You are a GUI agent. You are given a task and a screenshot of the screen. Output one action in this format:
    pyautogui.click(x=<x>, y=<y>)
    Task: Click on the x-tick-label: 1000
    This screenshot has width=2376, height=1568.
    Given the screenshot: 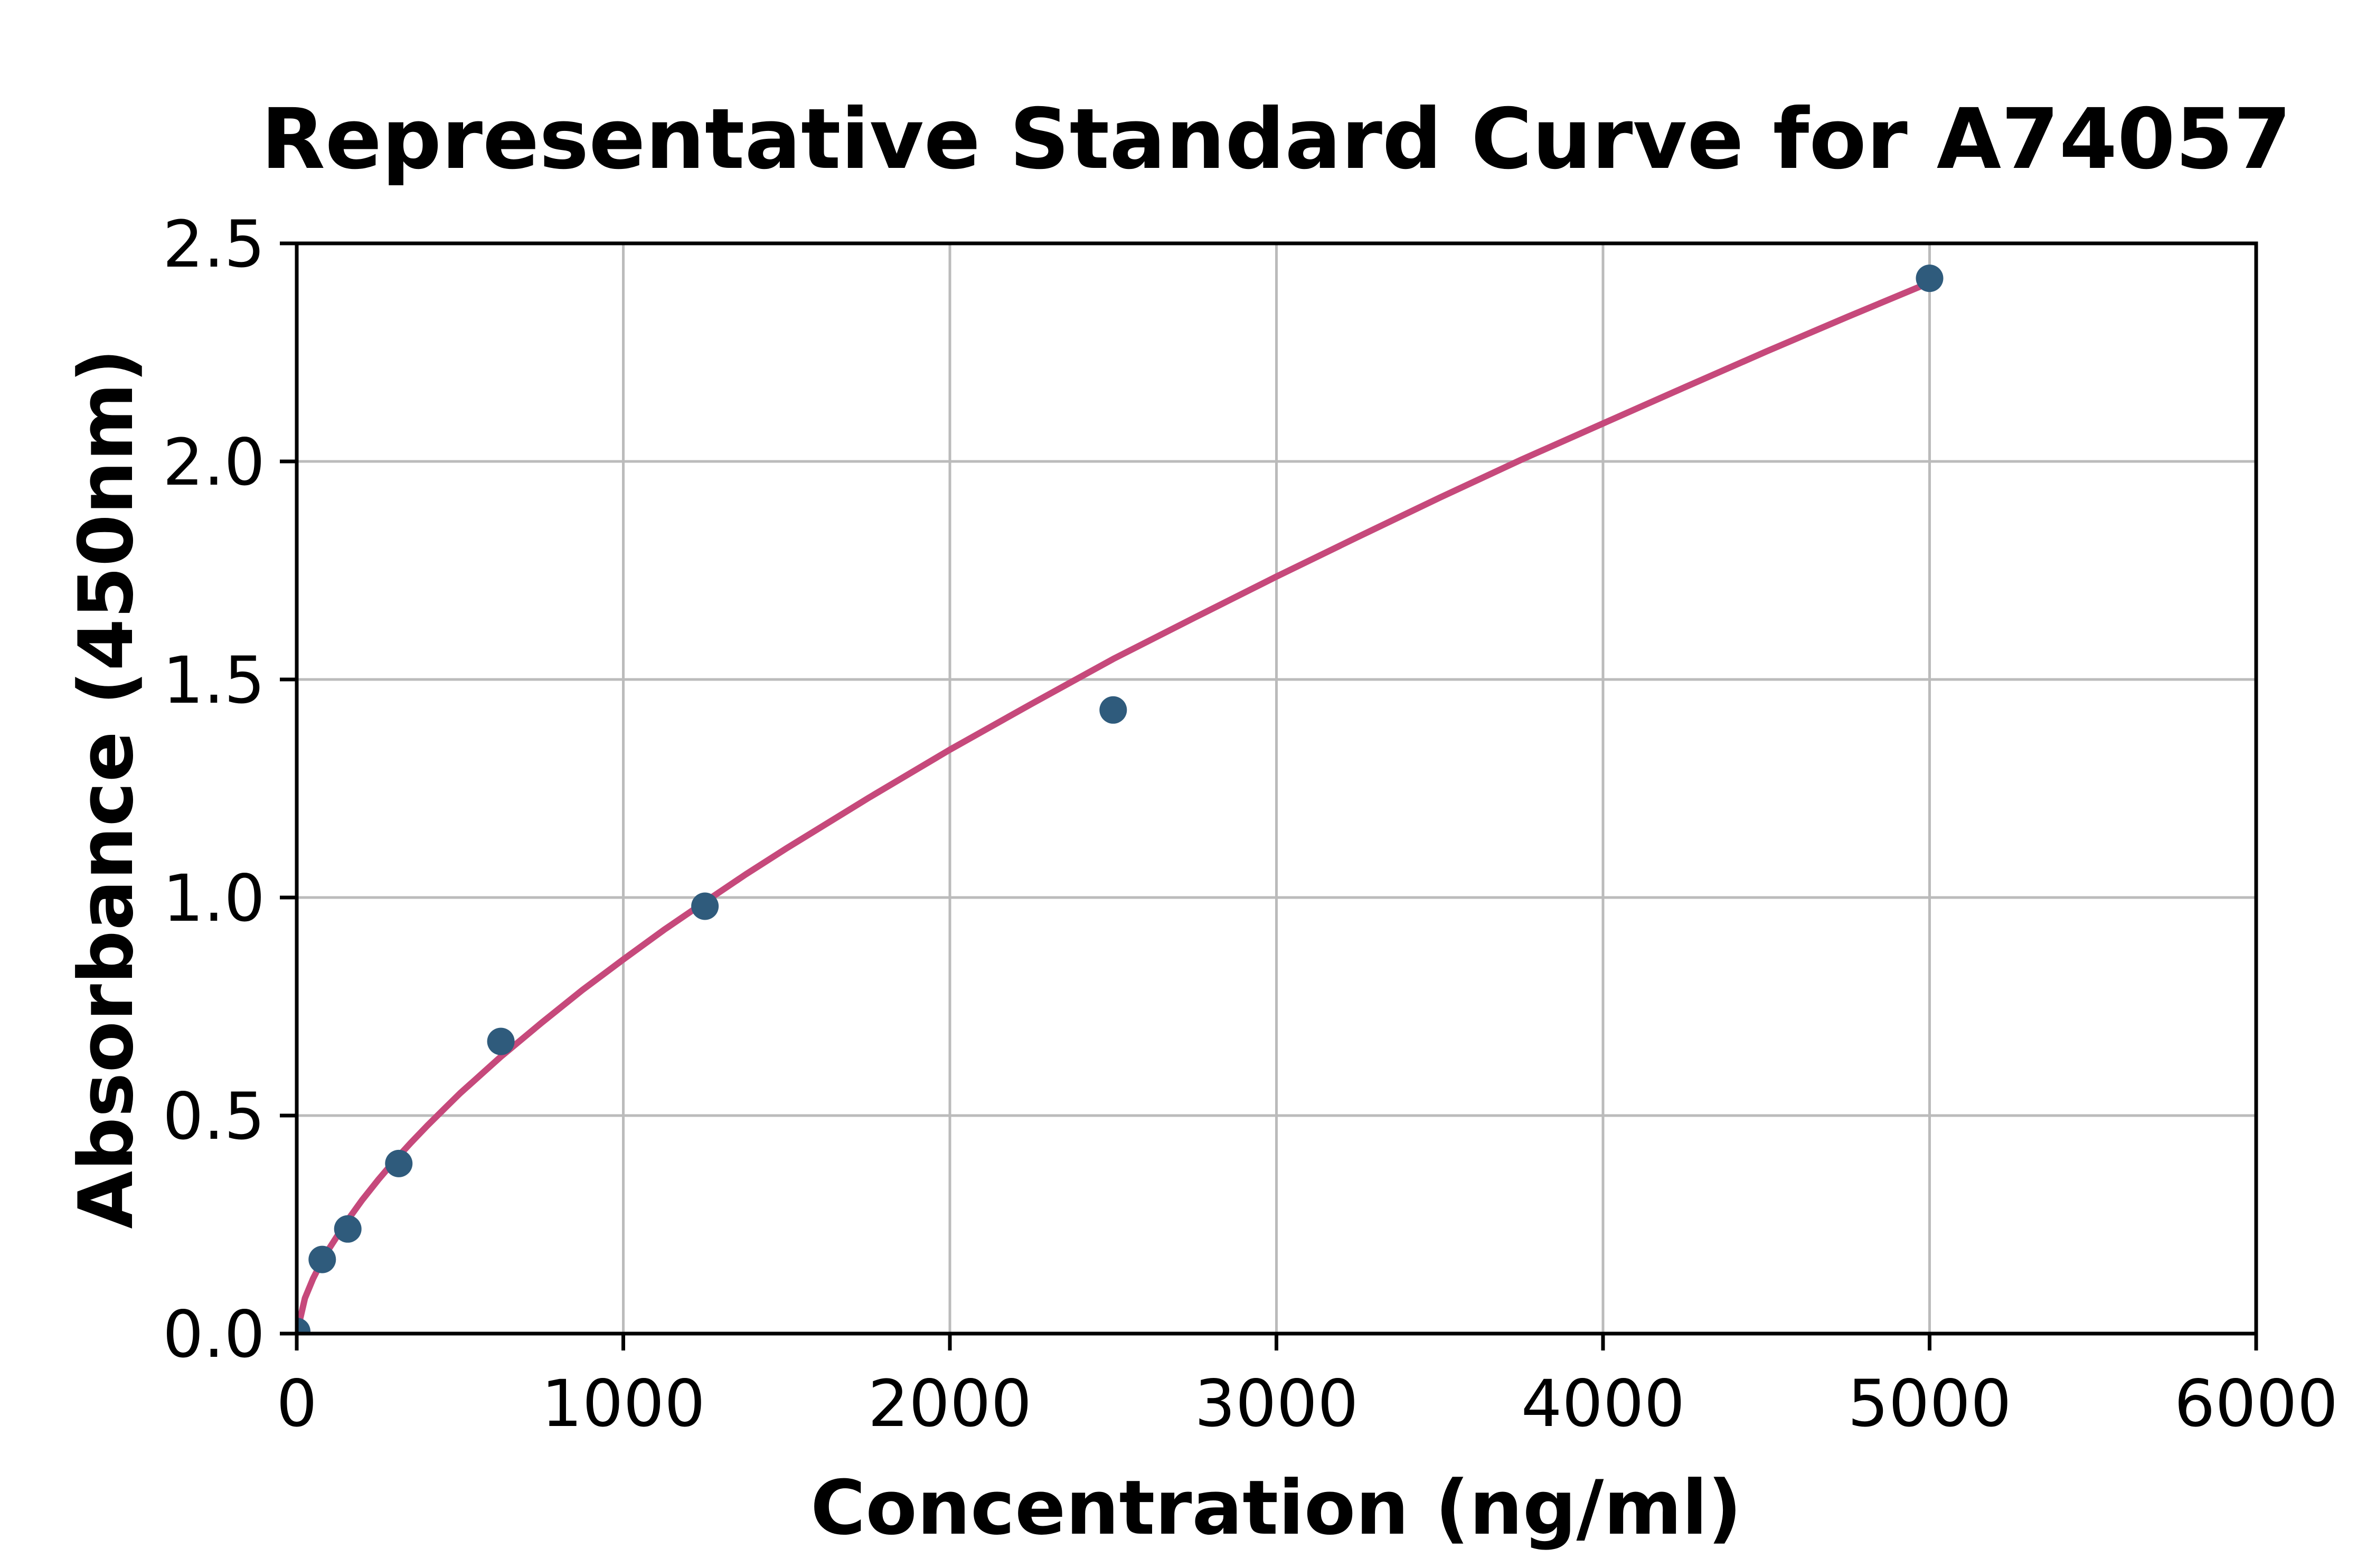 What is the action you would take?
    pyautogui.click(x=623, y=1404)
    